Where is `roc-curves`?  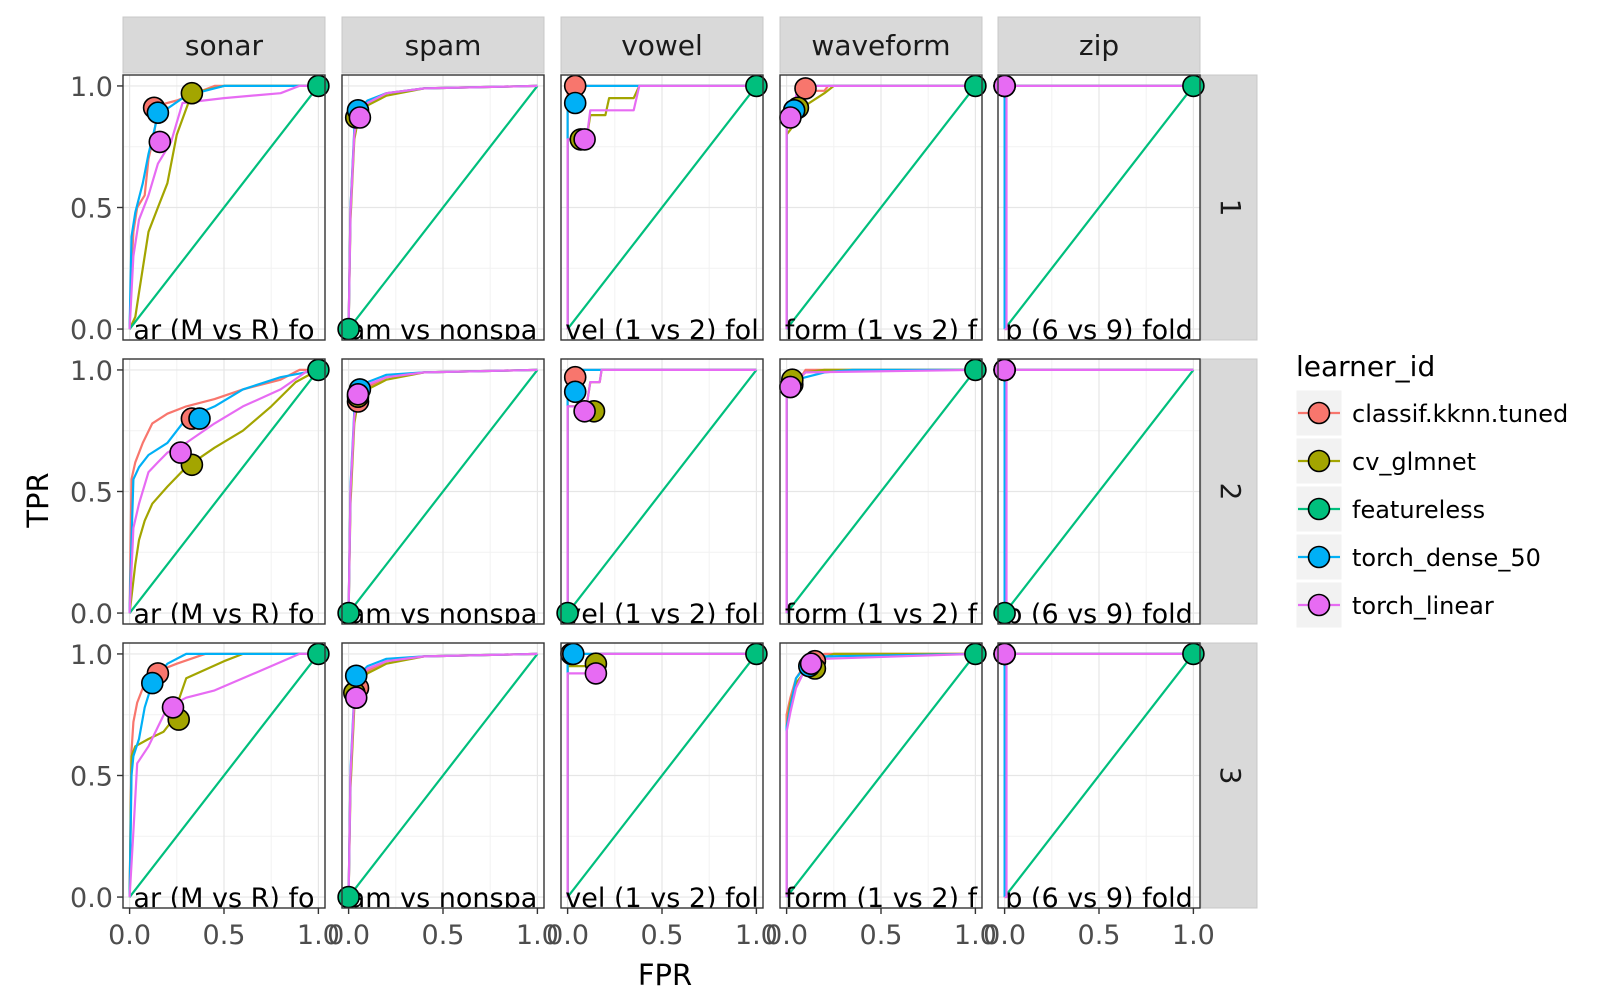 roc-curves is located at coordinates (1099, 491).